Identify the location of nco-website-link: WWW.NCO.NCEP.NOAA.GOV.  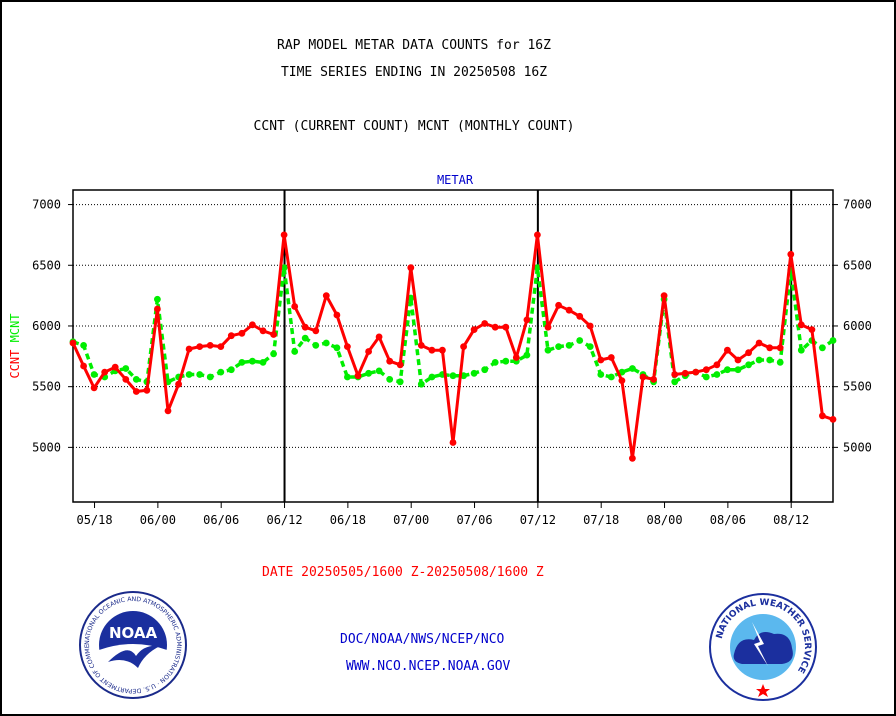
(428, 666).